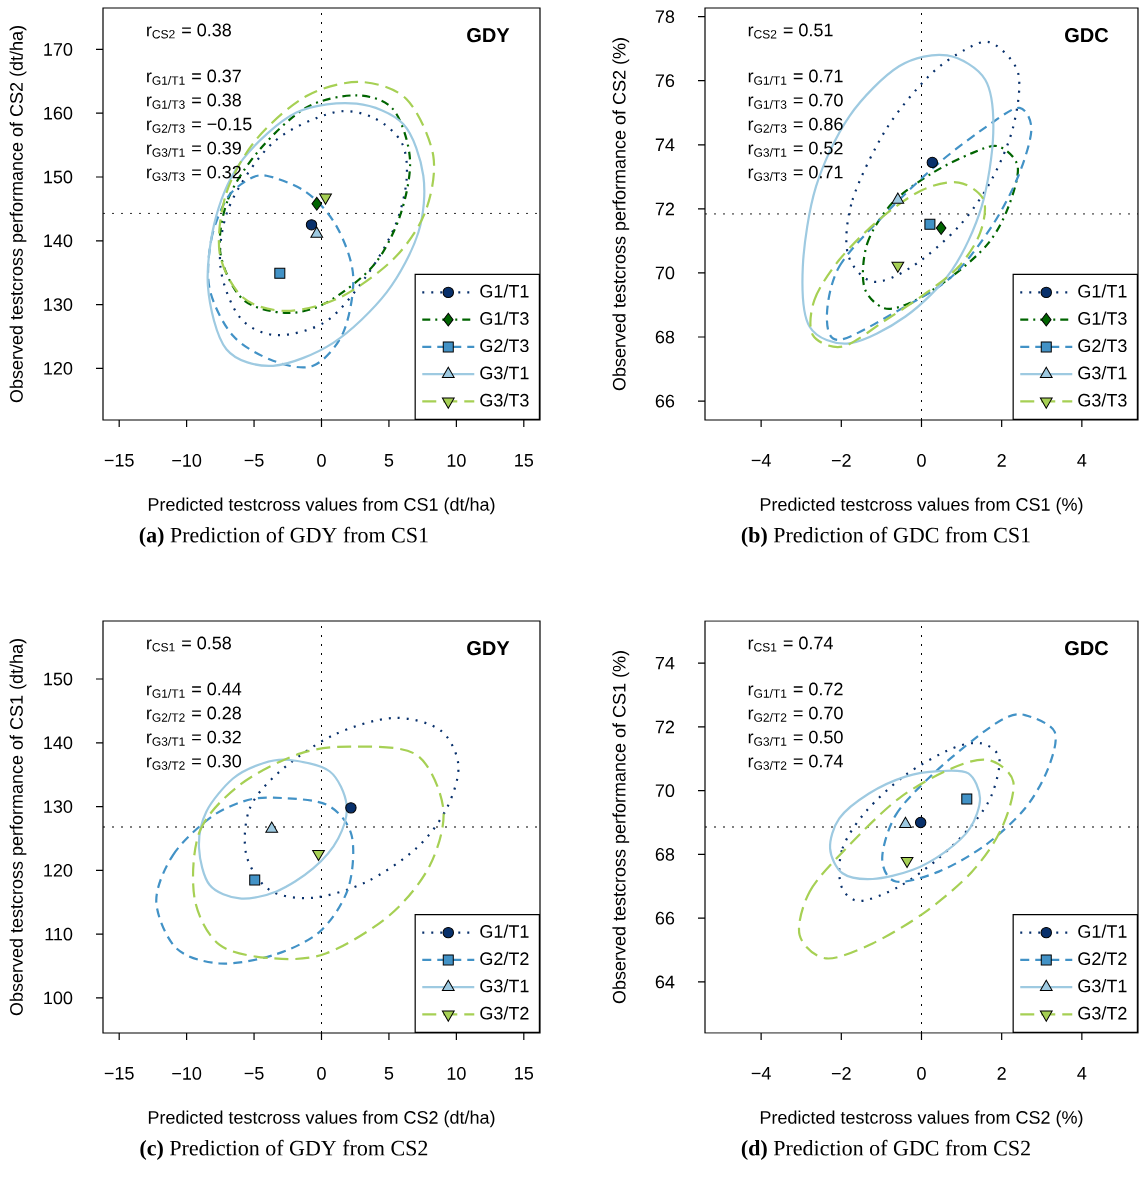 This screenshot has width=1140, height=1178. What do you see at coordinates (189, 31) in the screenshot?
I see `annotation: r$_{CS2}$ = 0.38` at bounding box center [189, 31].